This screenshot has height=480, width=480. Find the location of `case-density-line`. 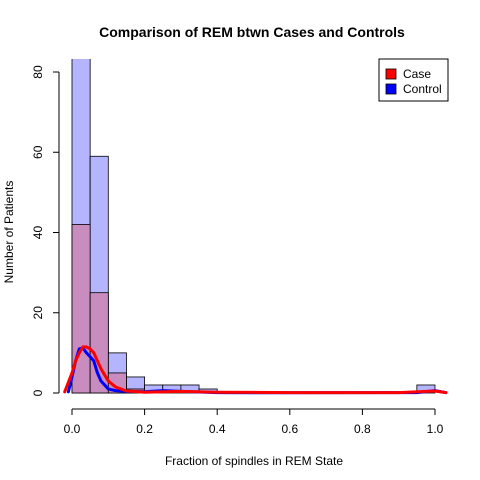

case-density-line is located at coordinates (255, 370).